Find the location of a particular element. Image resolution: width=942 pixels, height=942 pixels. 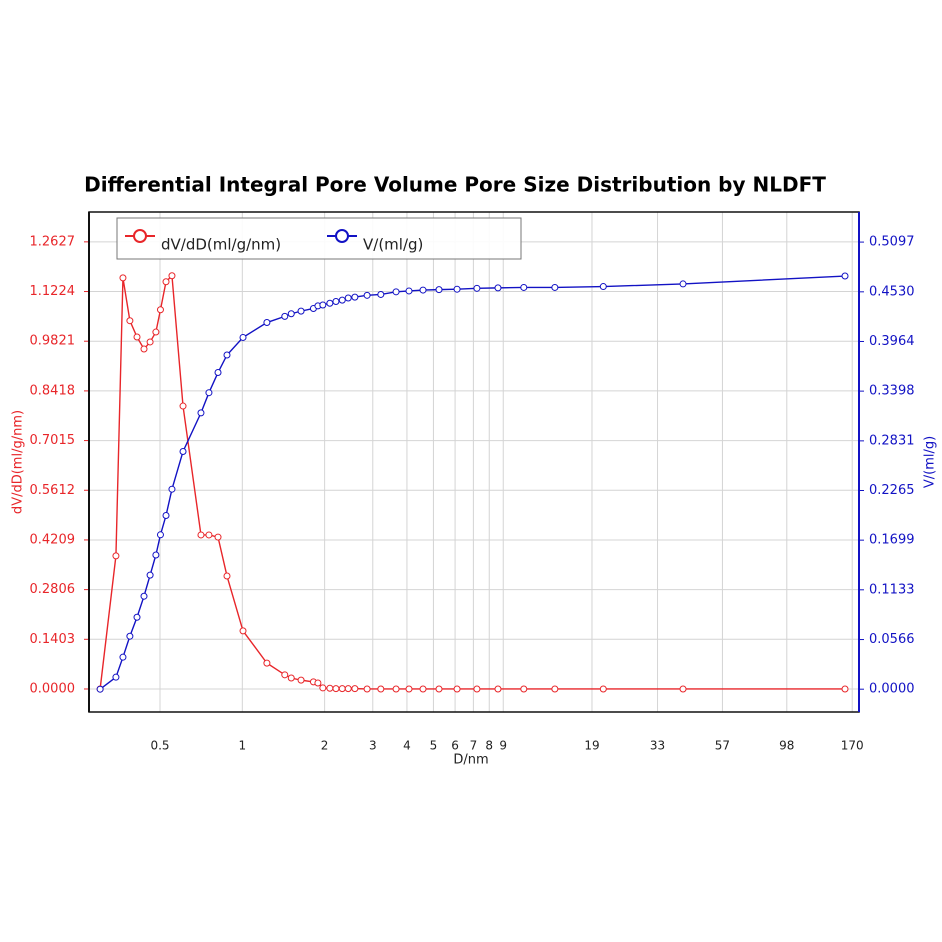

y-tick-label: 0.1403 is located at coordinates (53, 639).